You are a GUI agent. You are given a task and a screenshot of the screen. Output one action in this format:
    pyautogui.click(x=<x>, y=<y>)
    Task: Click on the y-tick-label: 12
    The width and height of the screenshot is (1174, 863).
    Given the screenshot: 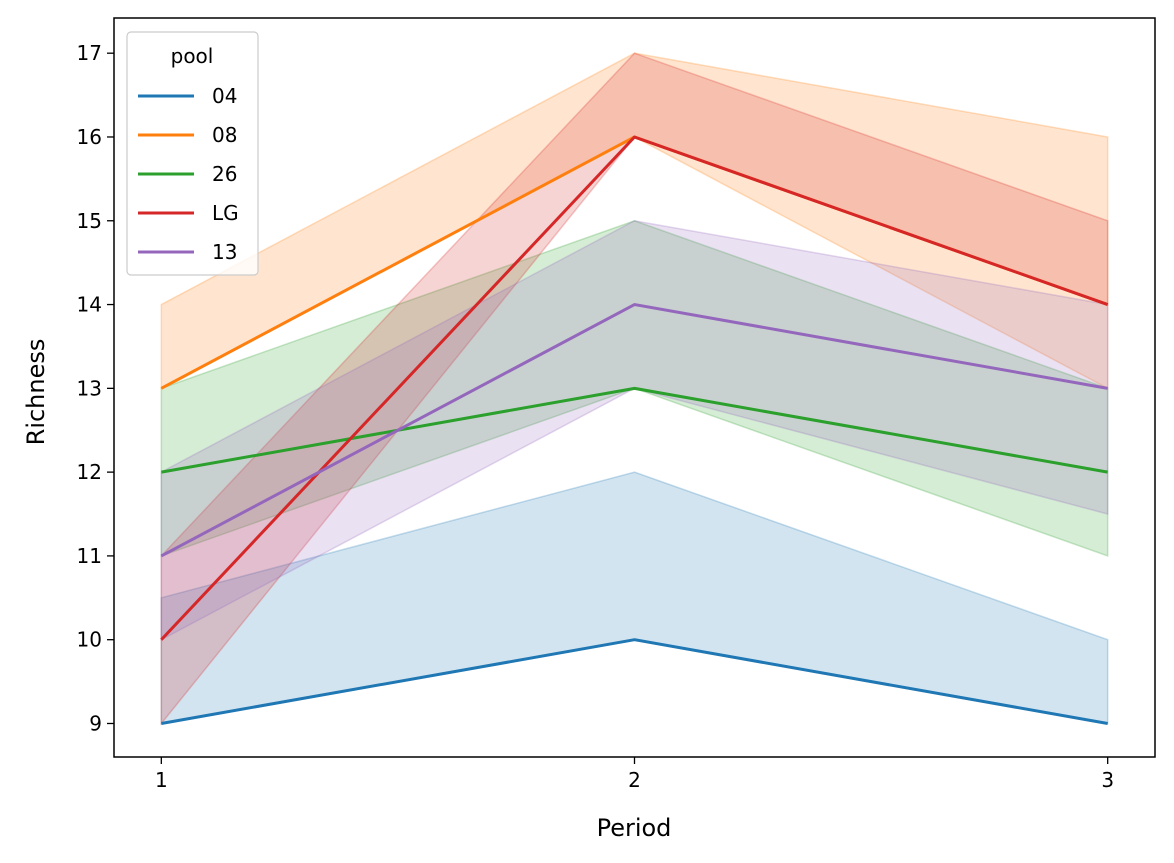 What is the action you would take?
    pyautogui.click(x=89, y=472)
    